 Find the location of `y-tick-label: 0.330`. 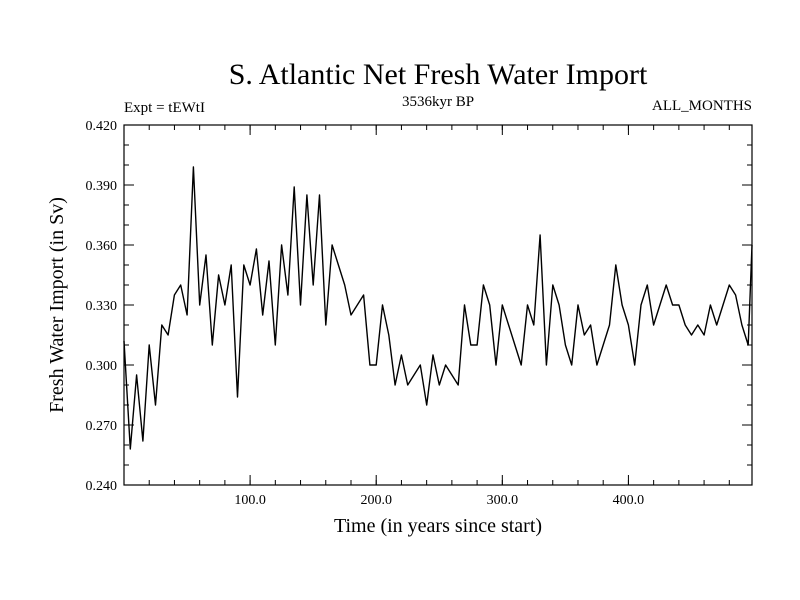

y-tick-label: 0.330 is located at coordinates (102, 306).